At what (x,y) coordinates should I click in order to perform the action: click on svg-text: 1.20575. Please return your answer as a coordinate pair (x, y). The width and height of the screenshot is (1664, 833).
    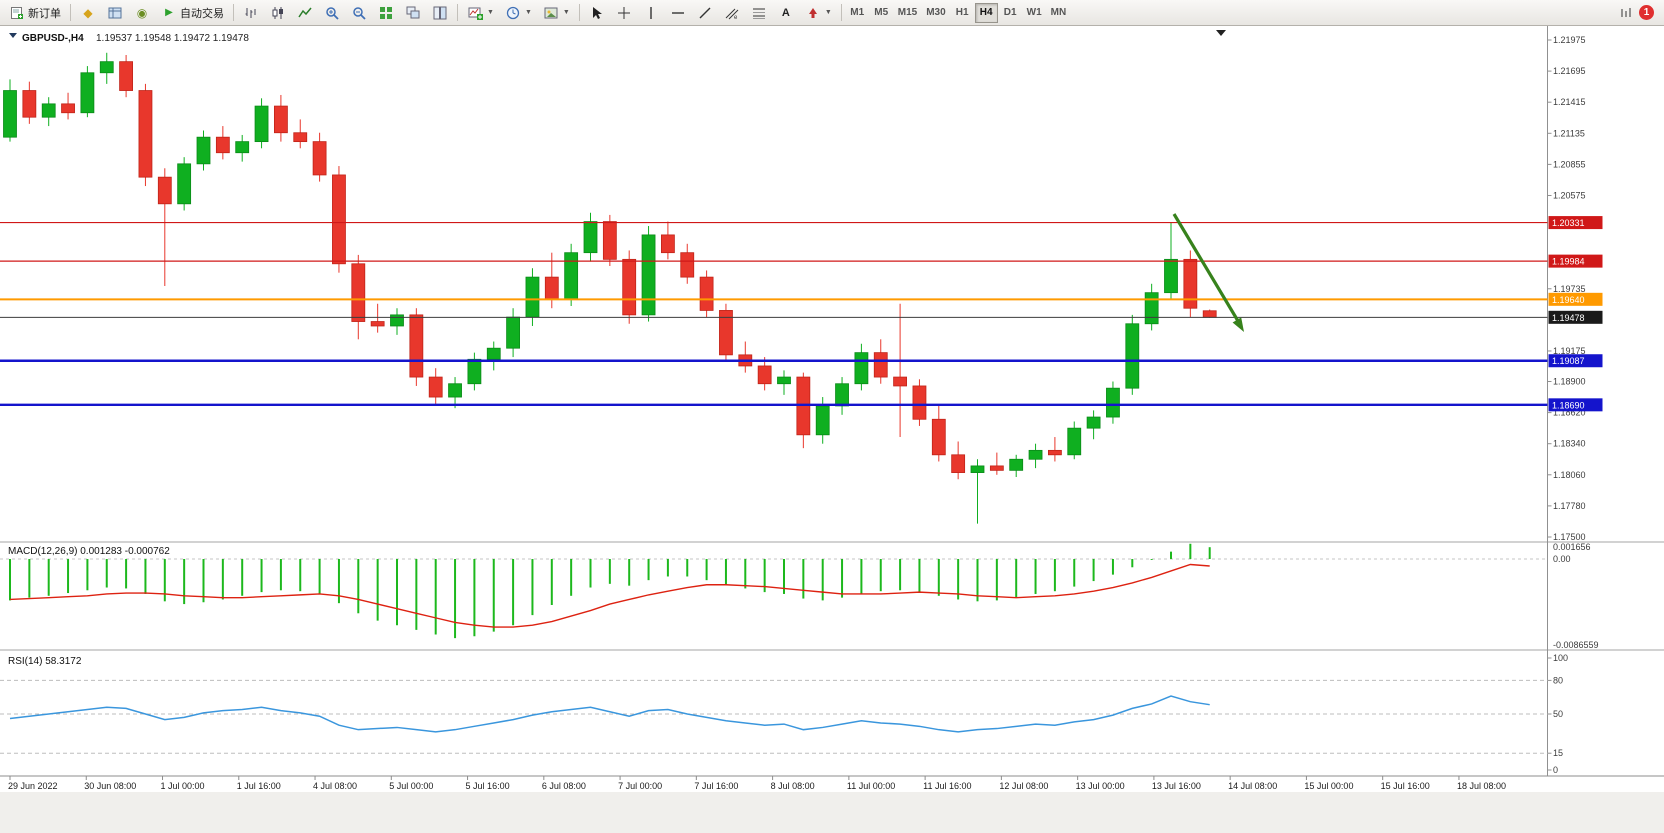
    Looking at the image, I should click on (1569, 195).